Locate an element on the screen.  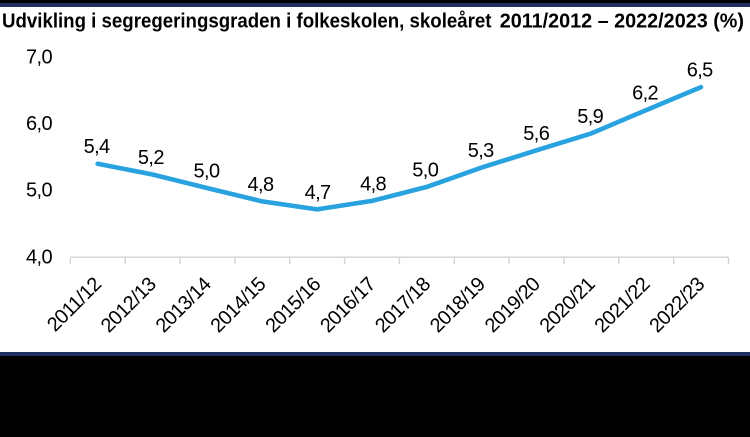
svg-text: 2011/2012 – 2022/2023 (%) is located at coordinates (622, 22).